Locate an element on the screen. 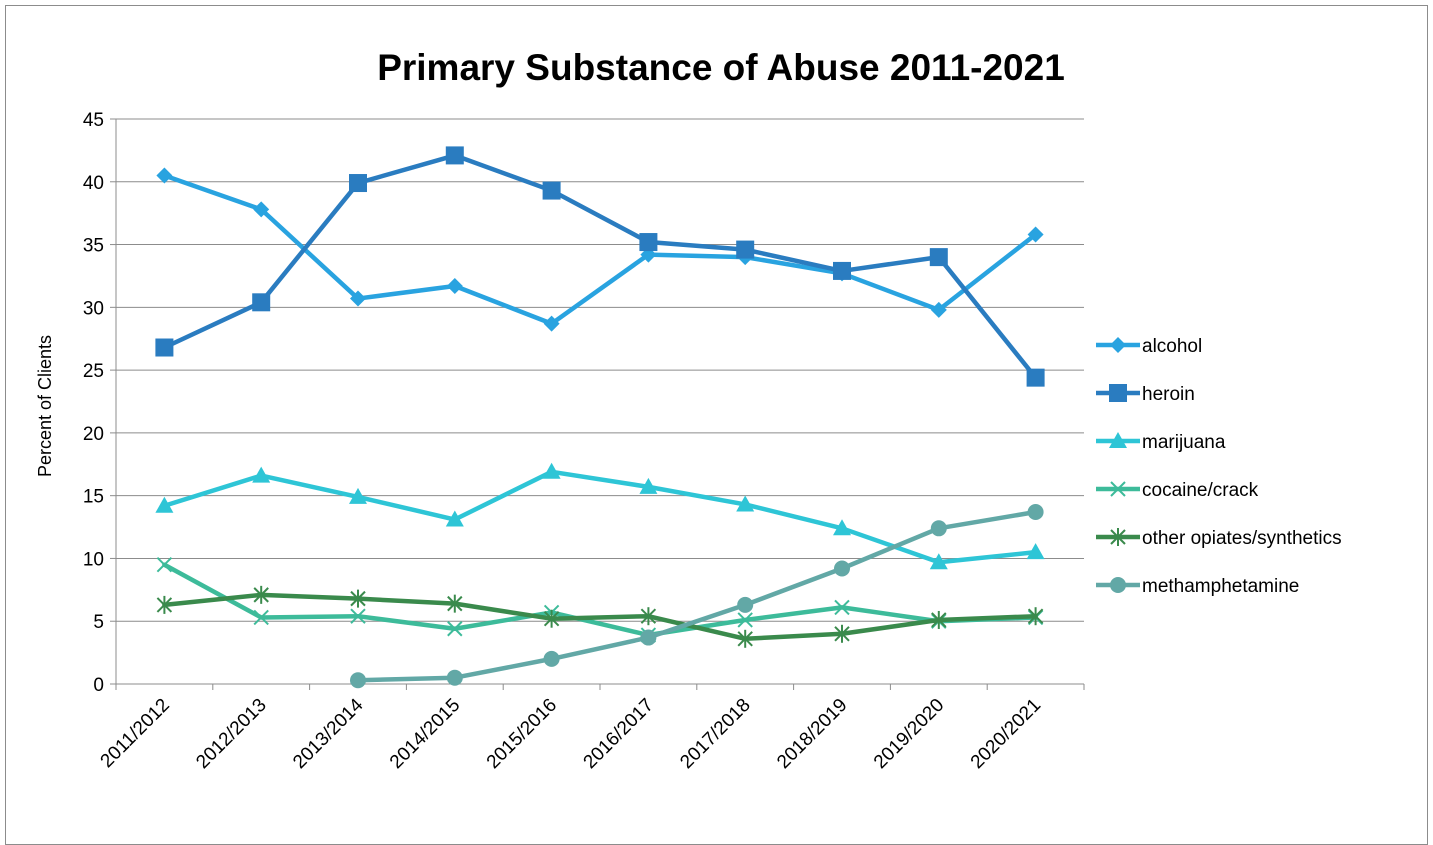 This screenshot has width=1433, height=845. x-tick-label: 2017/2018 is located at coordinates (715, 734).